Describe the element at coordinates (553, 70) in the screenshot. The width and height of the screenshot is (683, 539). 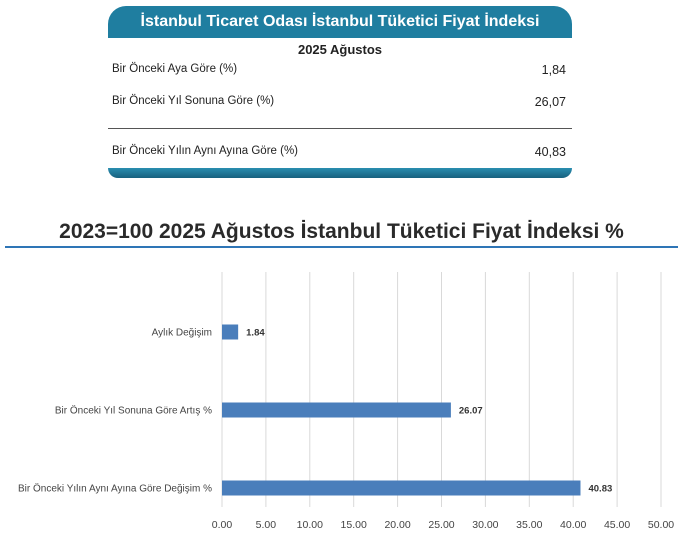
I see `row-value-monthly: 1,84` at that location.